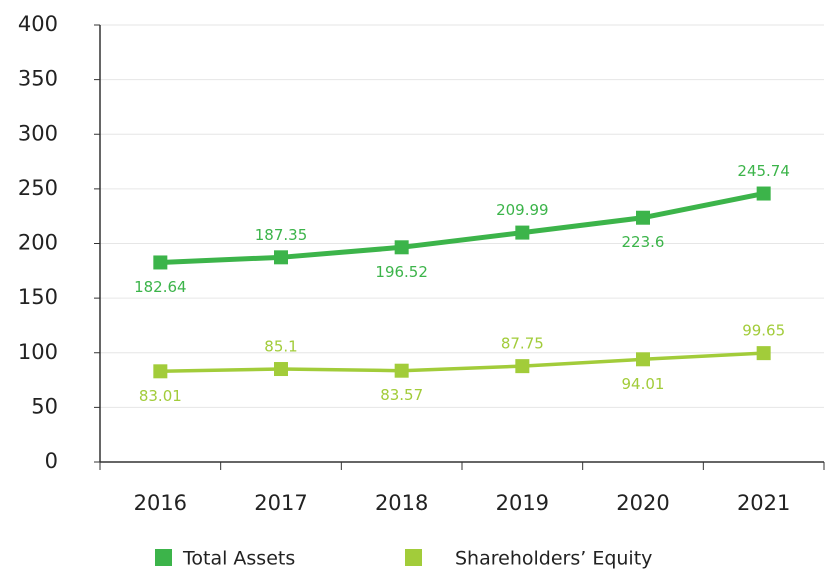 This screenshot has width=826, height=573. I want to click on y-tick-label: 200, so click(38, 243).